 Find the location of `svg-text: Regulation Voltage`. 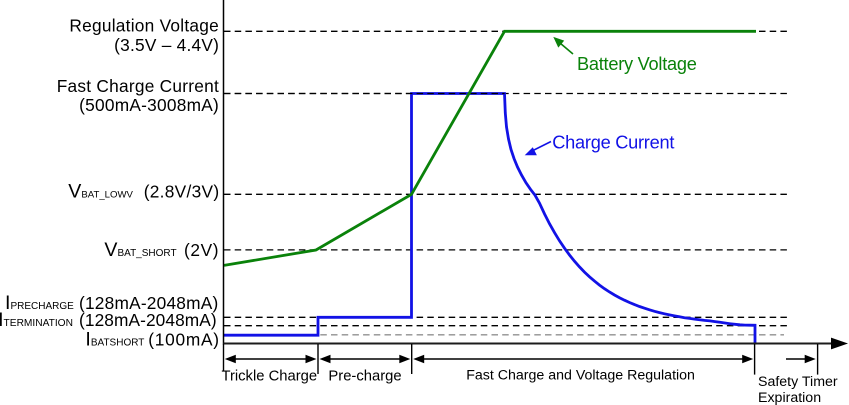

svg-text: Regulation Voltage is located at coordinates (144, 26).